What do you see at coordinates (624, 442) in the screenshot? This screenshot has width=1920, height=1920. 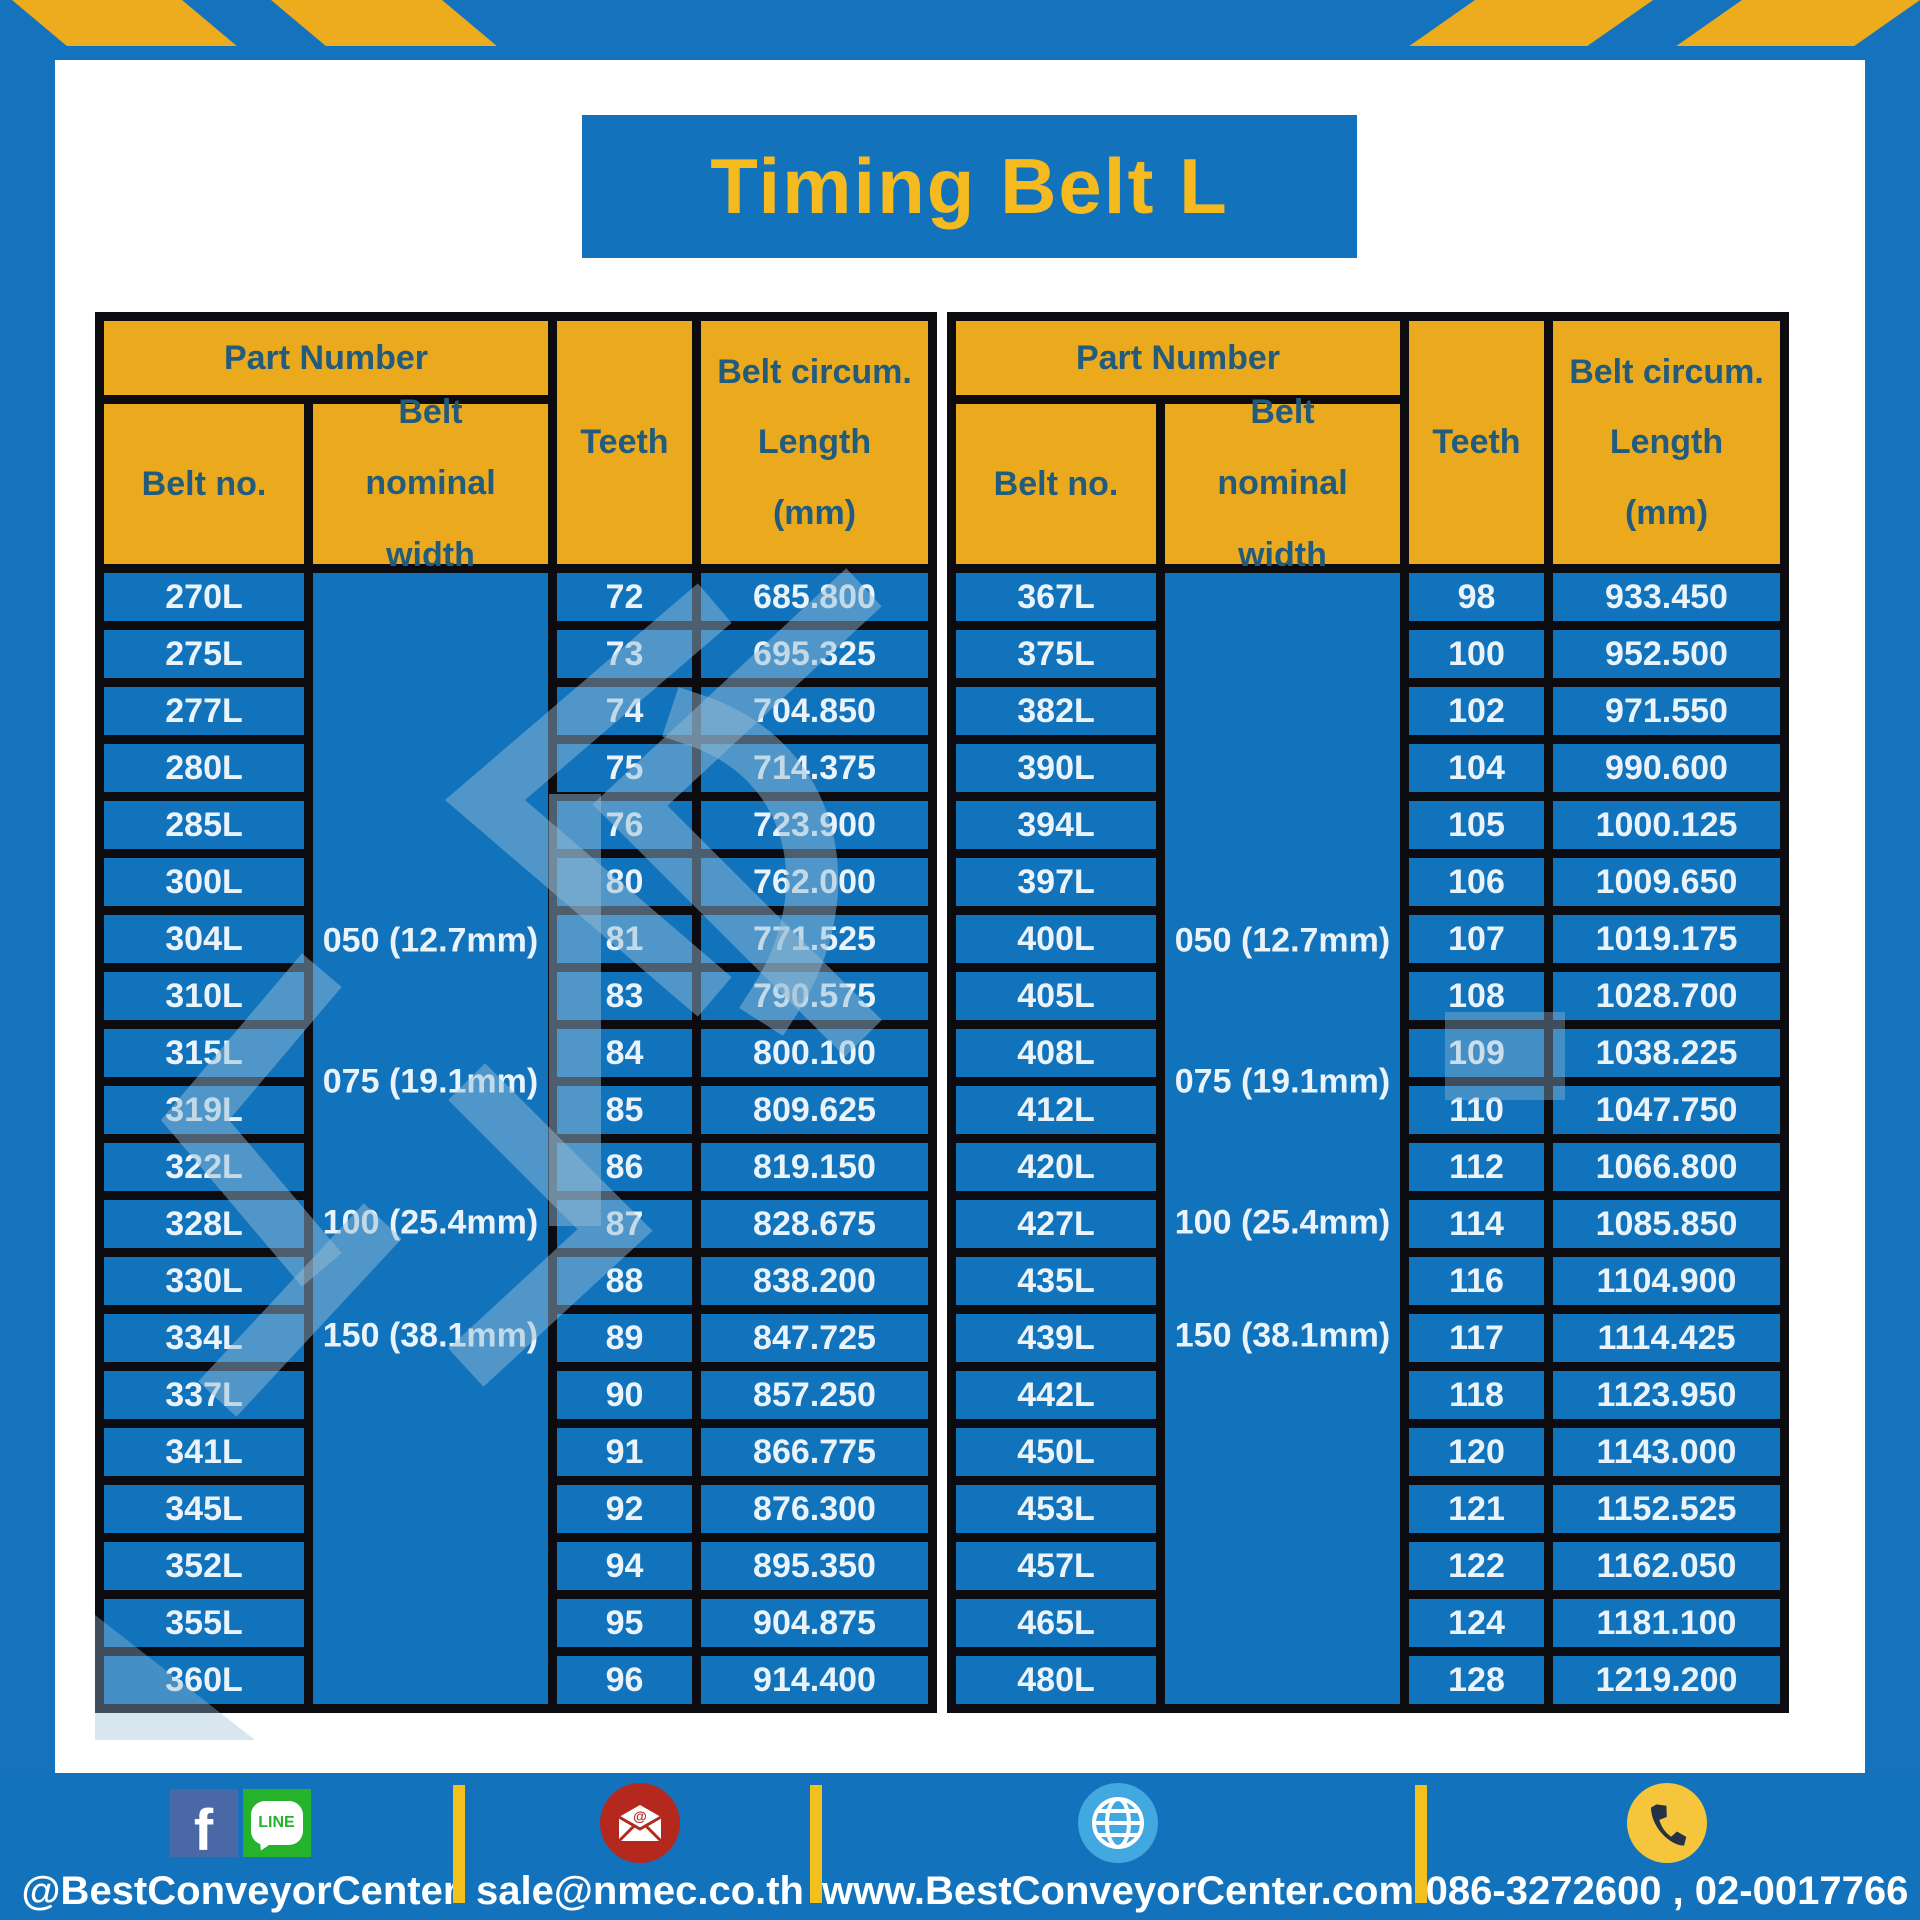 I see `header-teeth: Teeth` at bounding box center [624, 442].